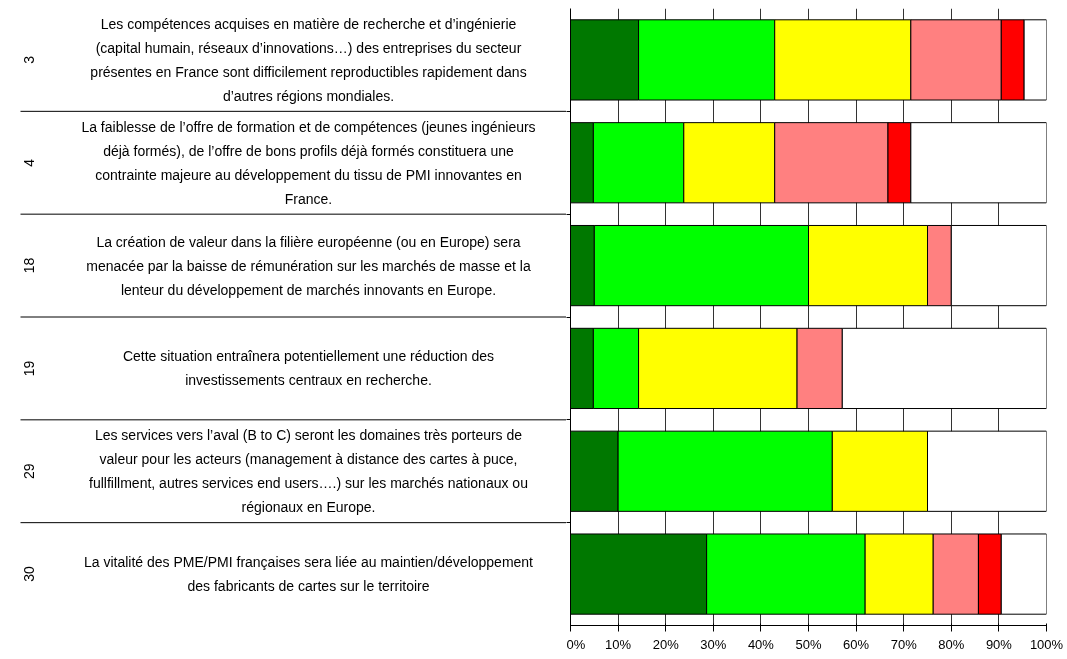 This screenshot has height=659, width=1067. I want to click on y-tick-label: Les services vers l’aval (B to C) seront les domaines très porteurs de valeur pour les acteurs (management à distance des cartes à puce, fullfillment, autres services end users….) sur les marchés nationaux ou régionaux en Europe., so click(308, 471).